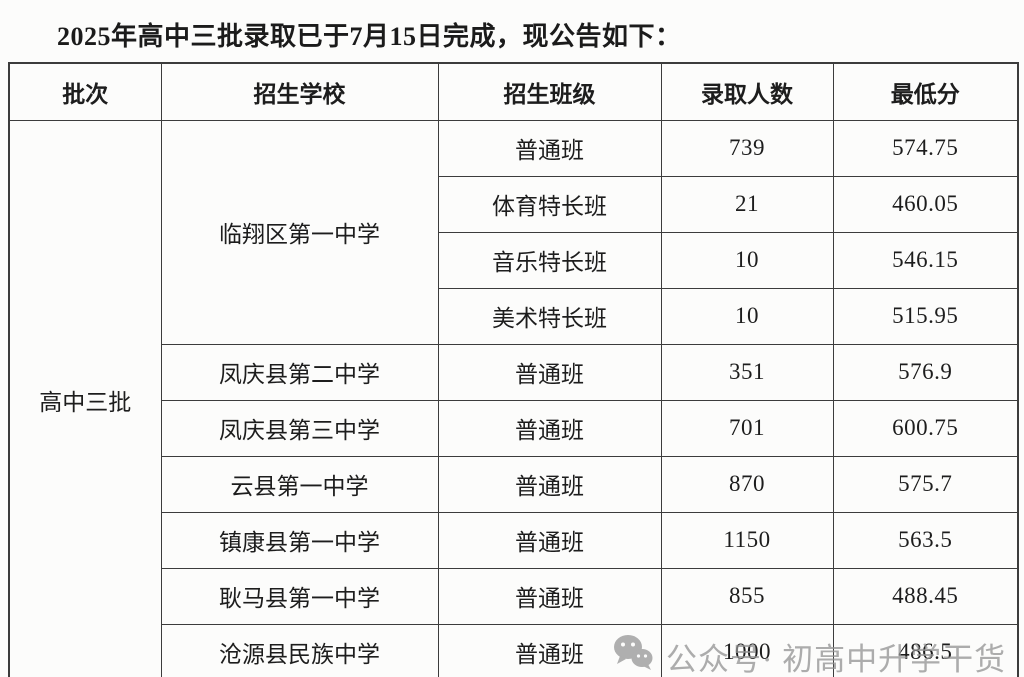 This screenshot has width=1024, height=677. I want to click on table-header-row: 批次 招生学校 招生班级 录取人数 最低分, so click(513, 91).